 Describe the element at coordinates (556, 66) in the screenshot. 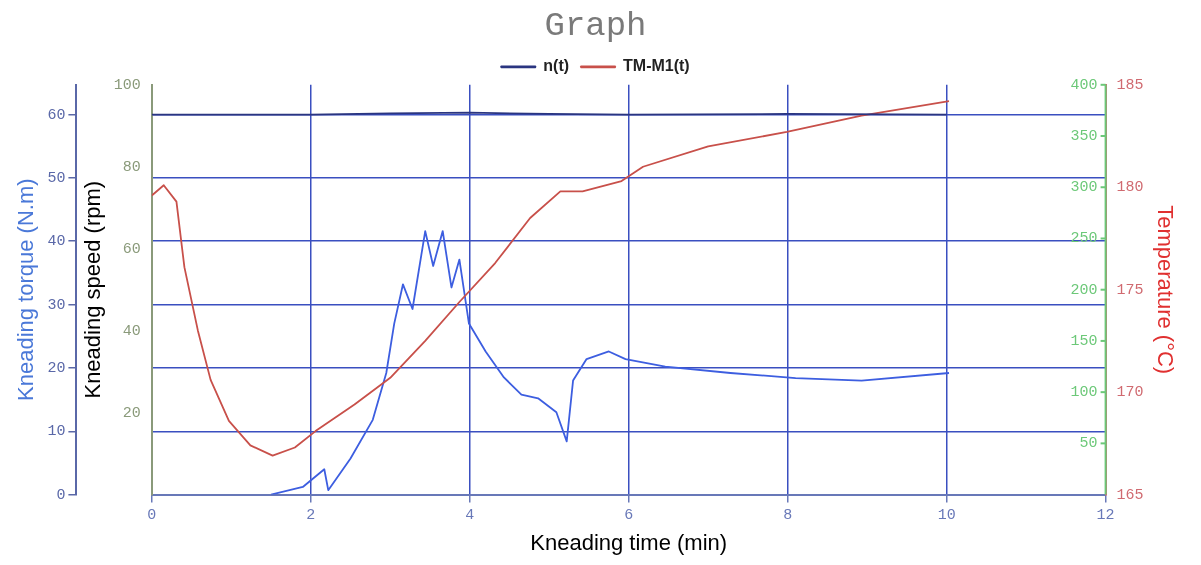

I see `legend-label: n(t)` at that location.